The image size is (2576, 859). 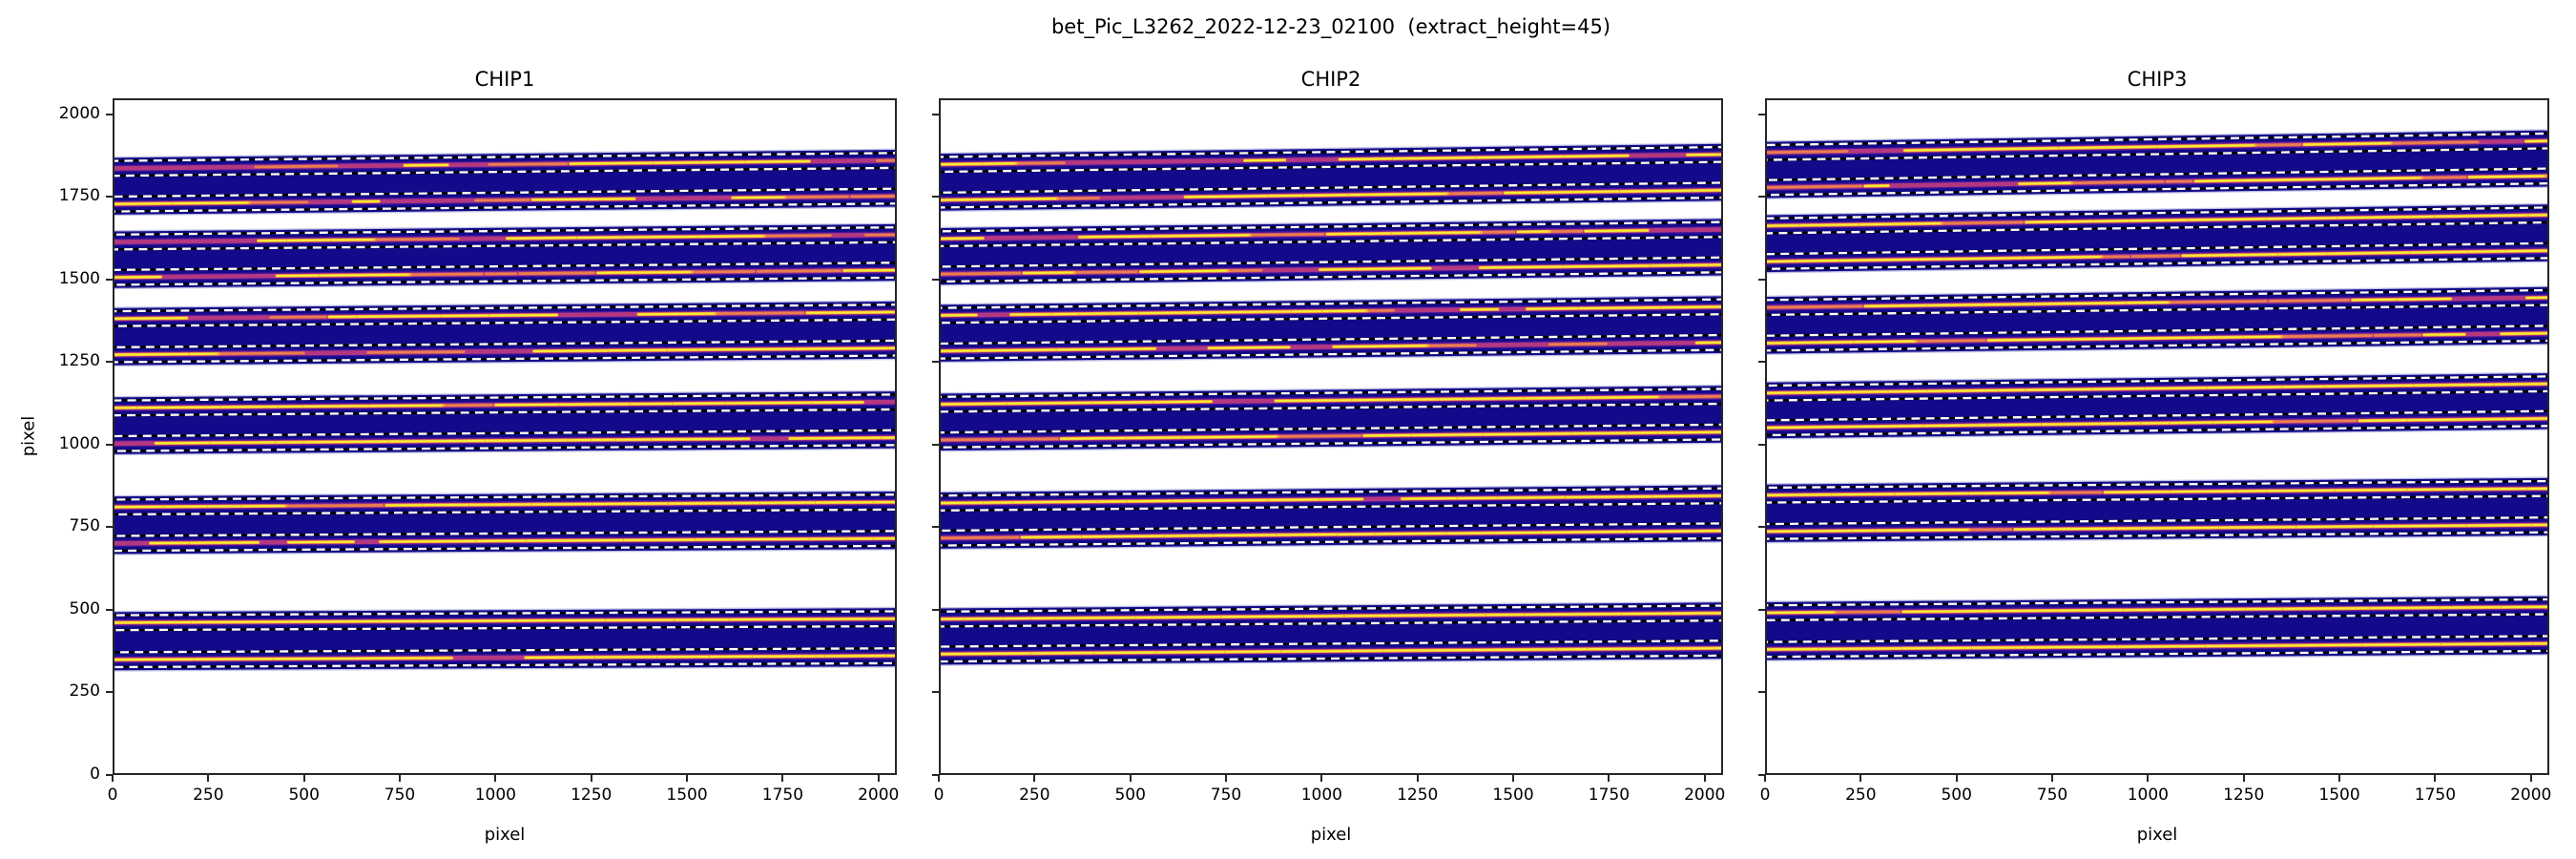 What do you see at coordinates (79, 196) in the screenshot?
I see `y-tick-label: 1750` at bounding box center [79, 196].